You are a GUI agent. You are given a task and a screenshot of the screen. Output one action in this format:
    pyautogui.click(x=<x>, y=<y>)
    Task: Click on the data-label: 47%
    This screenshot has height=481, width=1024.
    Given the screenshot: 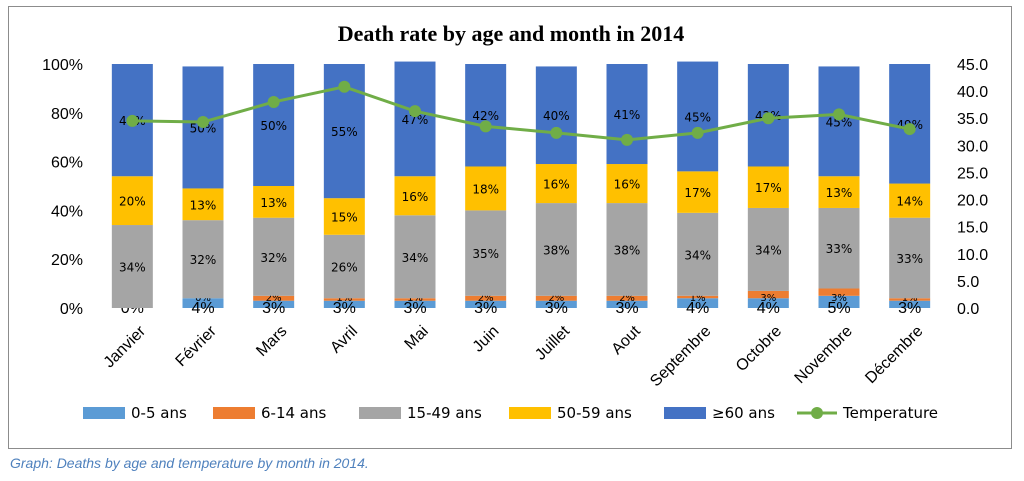 What is the action you would take?
    pyautogui.click(x=415, y=120)
    